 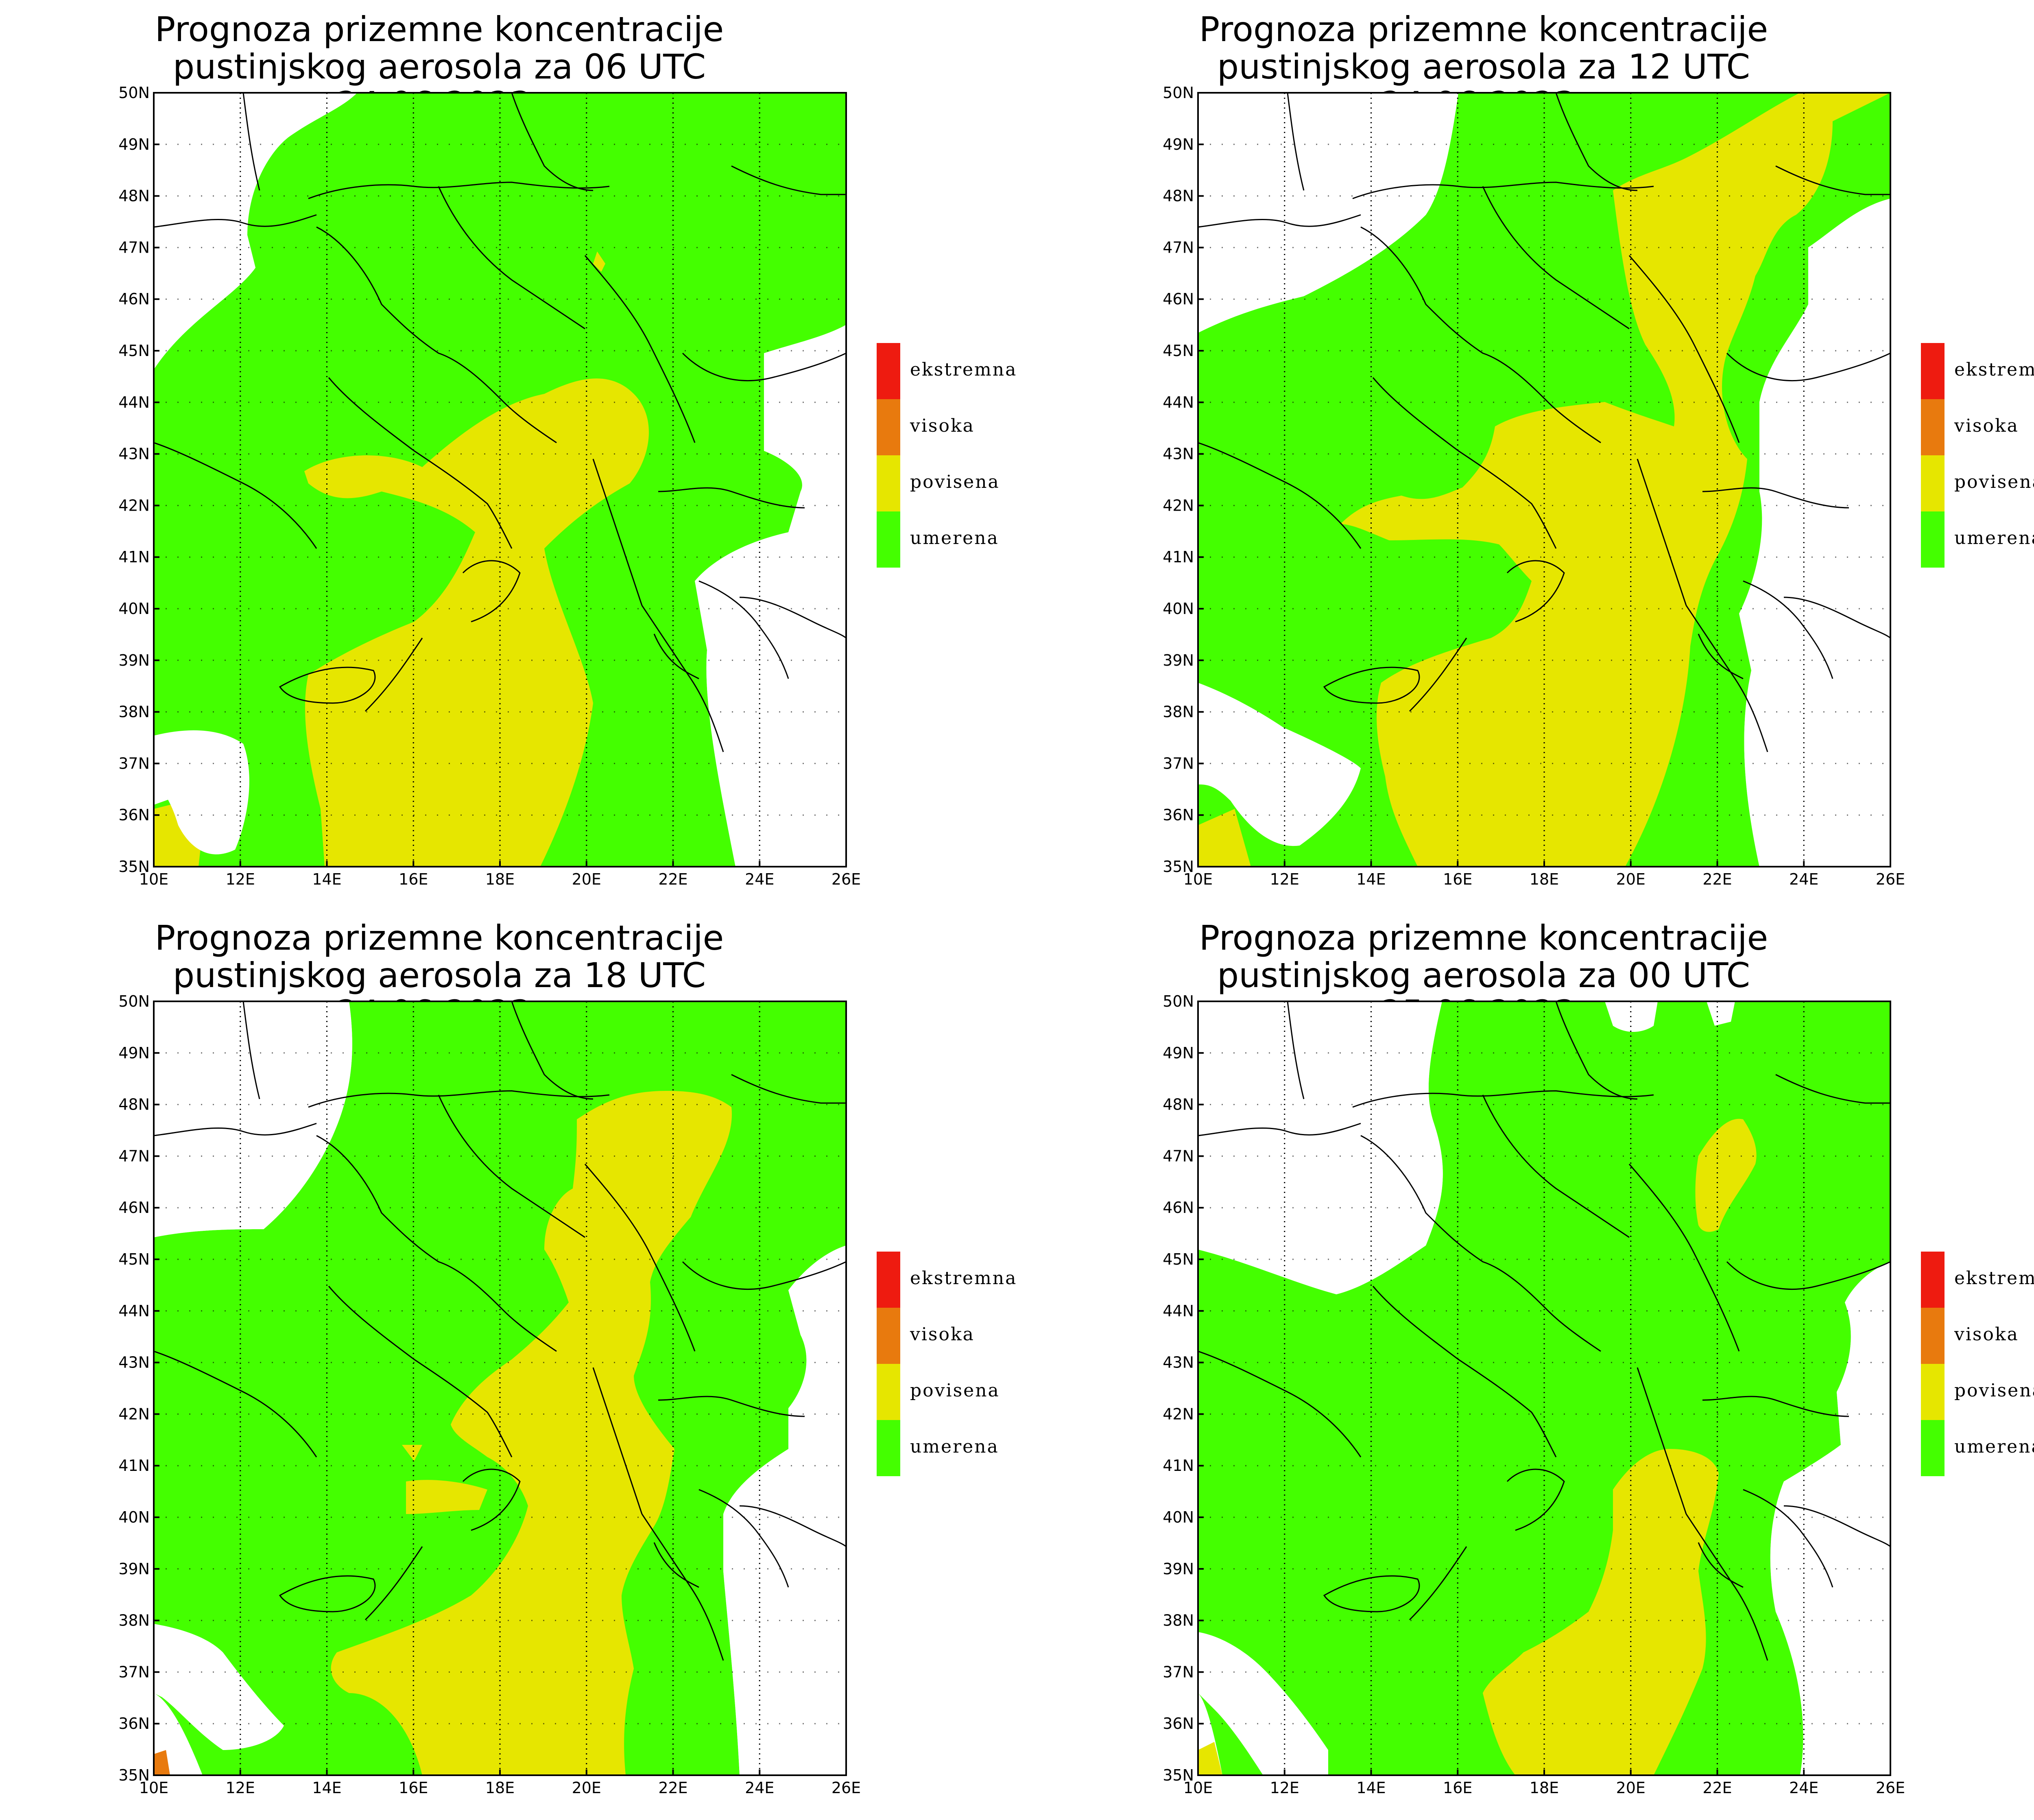 What do you see at coordinates (500, 879) in the screenshot?
I see `lon-tick-label: 18E` at bounding box center [500, 879].